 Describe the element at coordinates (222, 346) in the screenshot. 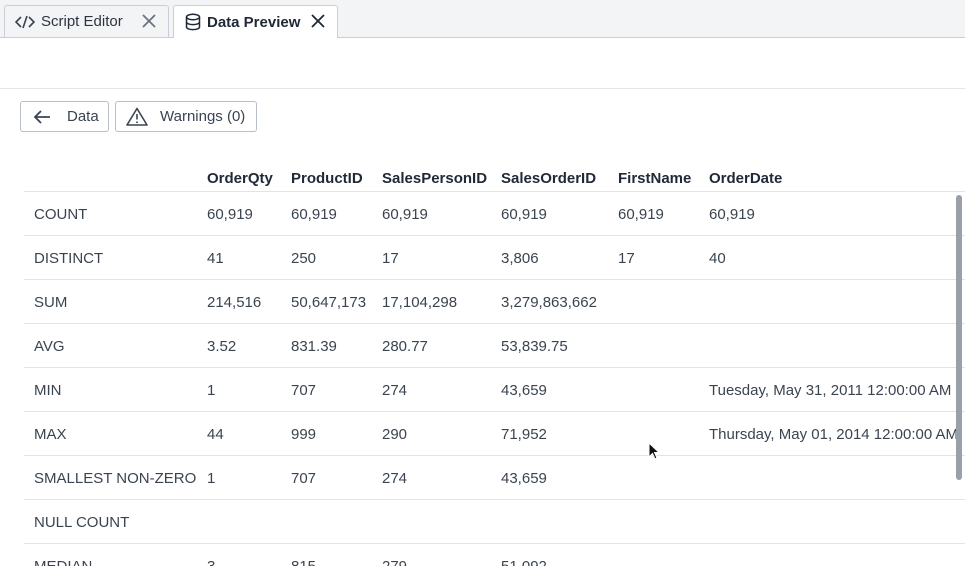

I see `table-cell: 3.52` at that location.